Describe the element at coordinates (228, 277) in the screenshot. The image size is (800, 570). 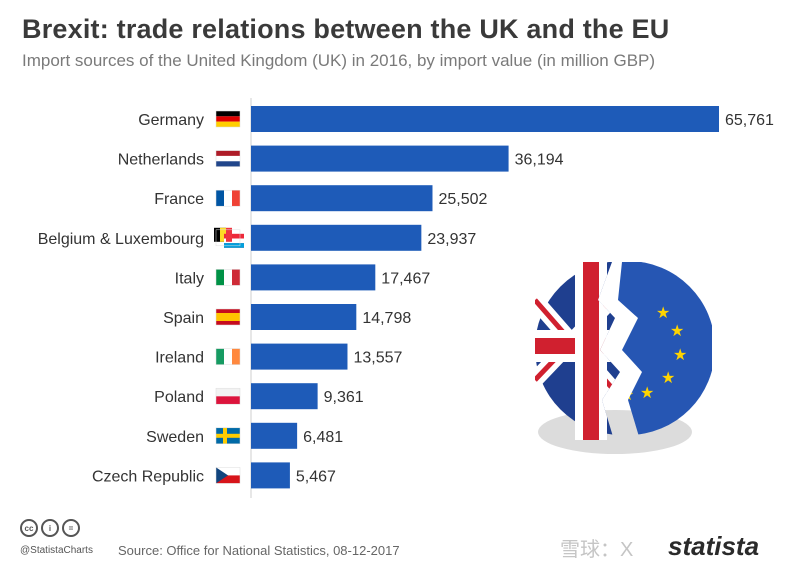
I see `italy-flag-icon` at that location.